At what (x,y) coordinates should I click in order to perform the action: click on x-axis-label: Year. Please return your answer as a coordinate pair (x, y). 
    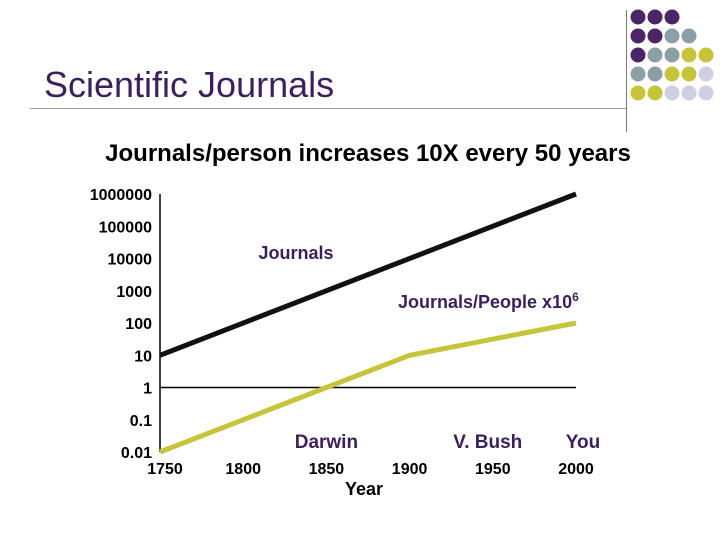
    Looking at the image, I should click on (364, 489).